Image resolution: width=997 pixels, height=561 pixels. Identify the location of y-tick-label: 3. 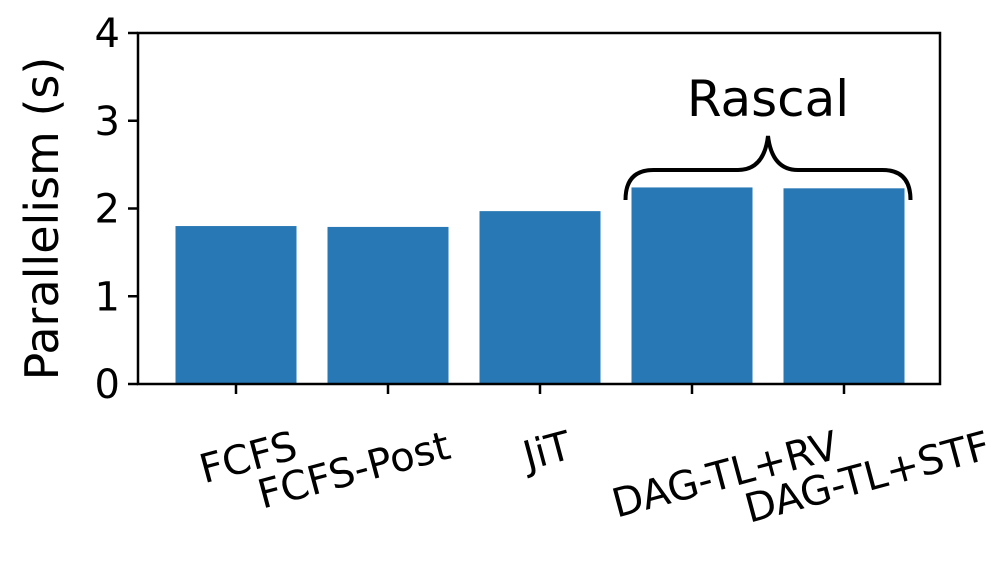
(107, 122).